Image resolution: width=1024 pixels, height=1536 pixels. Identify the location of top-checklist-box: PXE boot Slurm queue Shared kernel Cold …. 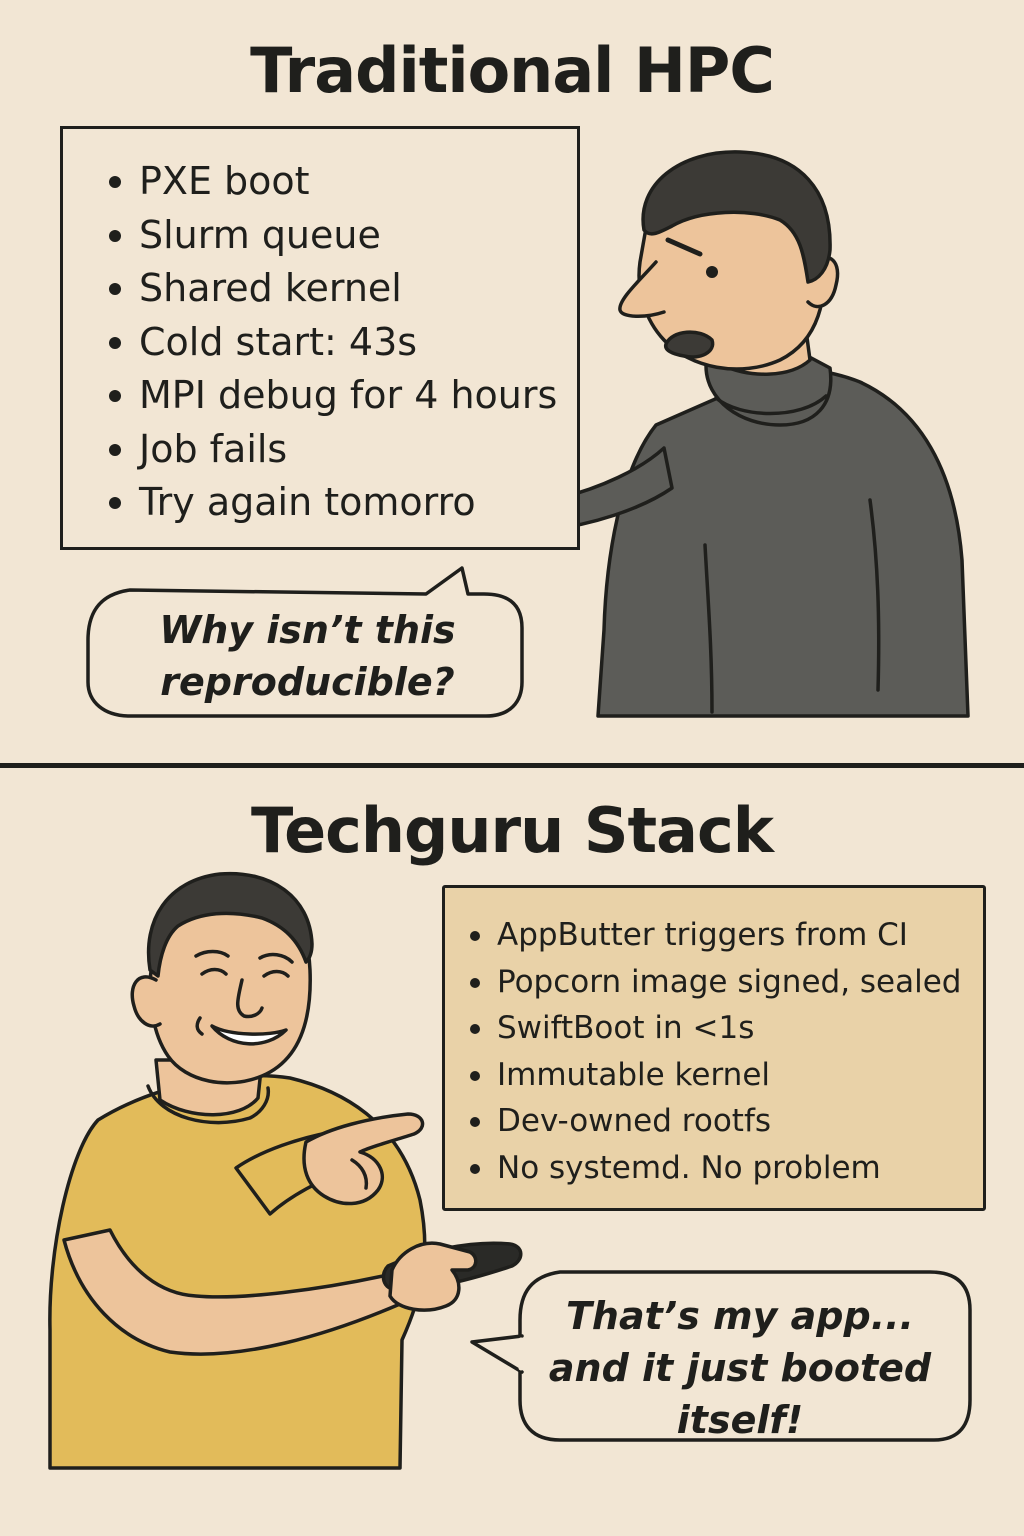
(320, 338).